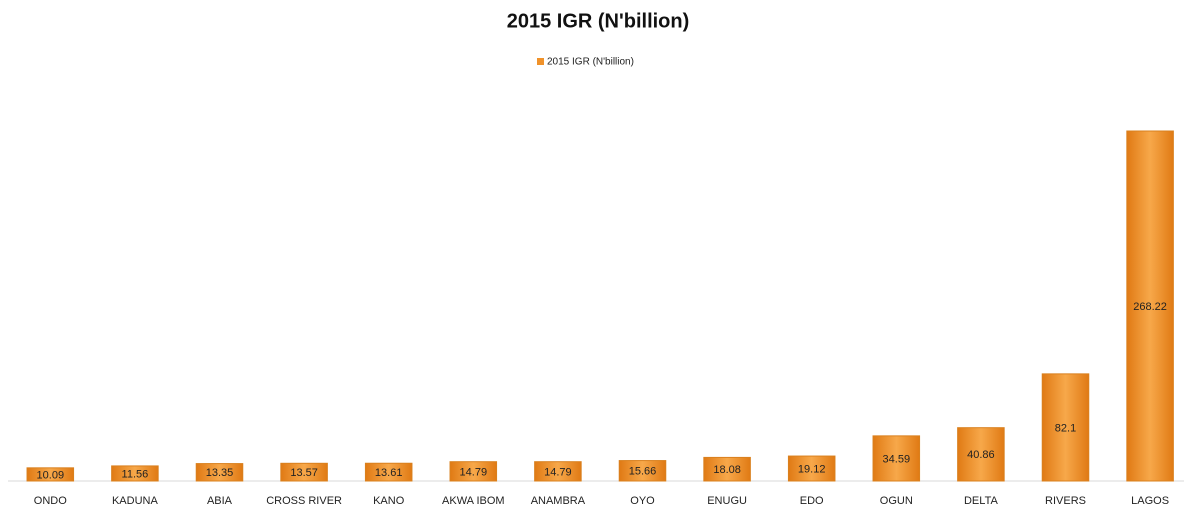 The width and height of the screenshot is (1184, 509). What do you see at coordinates (1065, 501) in the screenshot?
I see `x-tick-label: RIVERS` at bounding box center [1065, 501].